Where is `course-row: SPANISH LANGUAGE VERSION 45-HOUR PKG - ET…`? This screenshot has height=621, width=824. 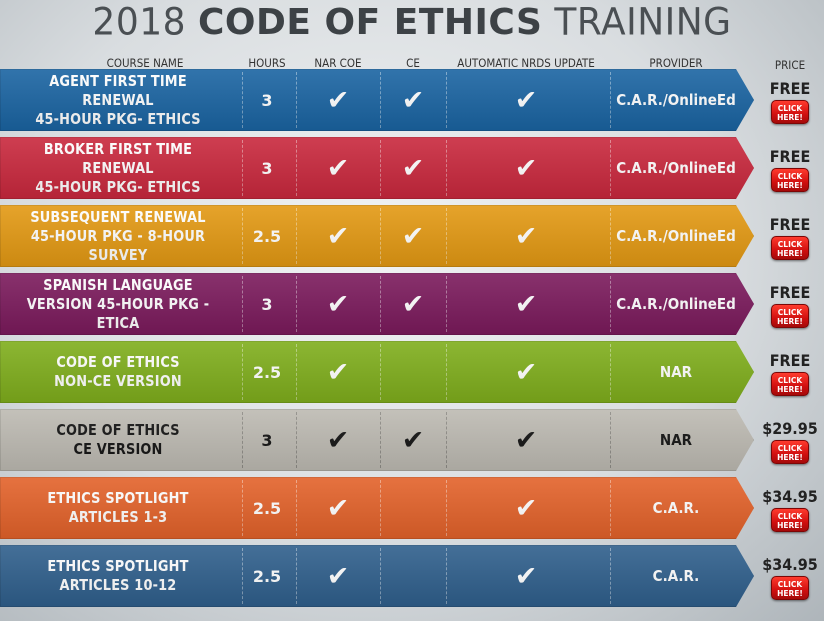 course-row: SPANISH LANGUAGE VERSION 45-HOUR PKG - ET… is located at coordinates (377, 304).